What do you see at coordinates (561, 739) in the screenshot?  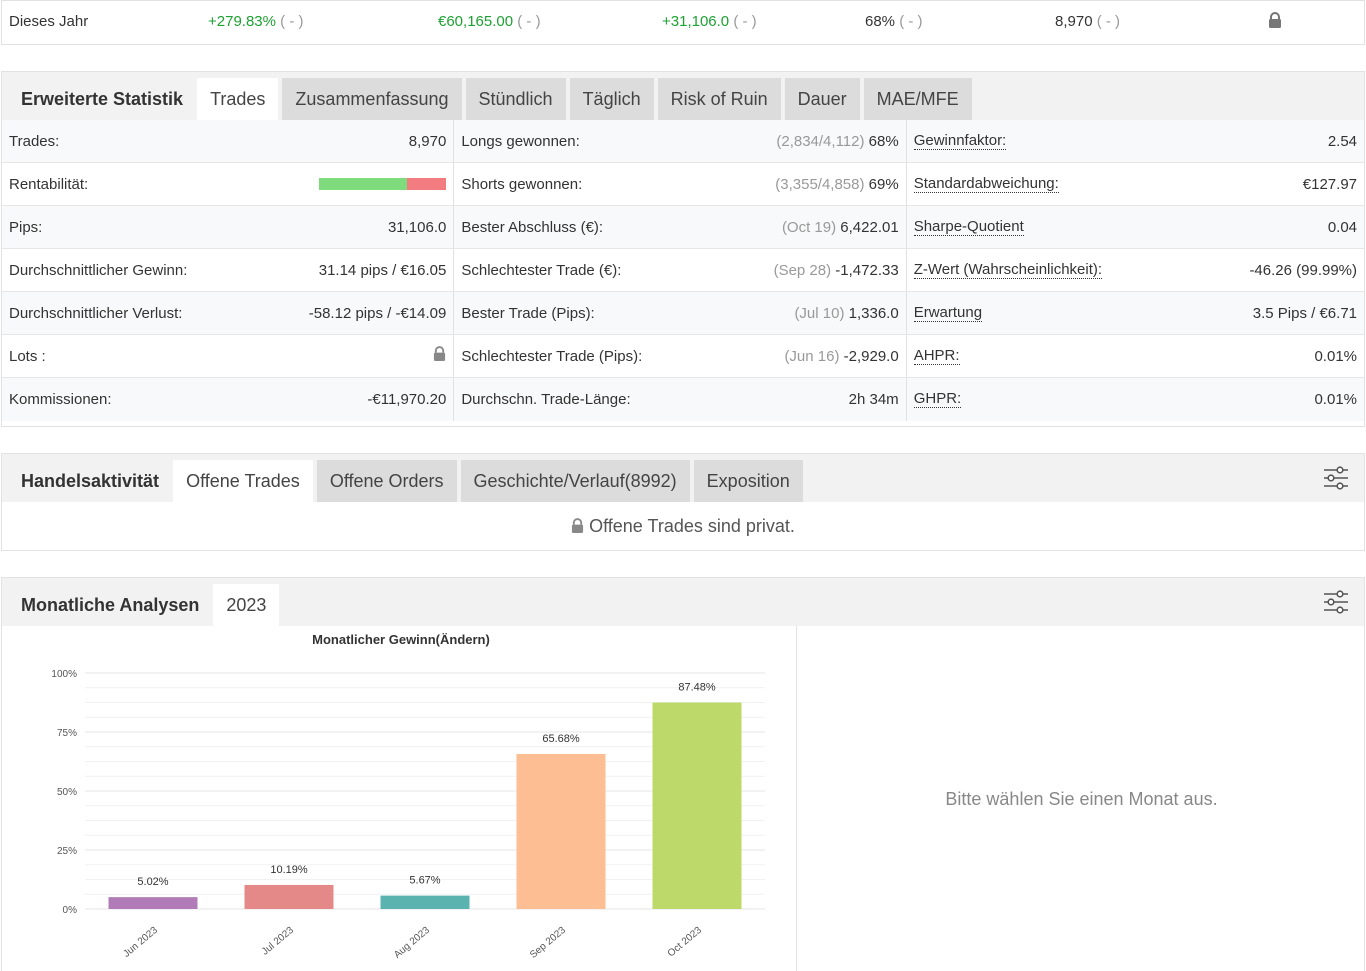 I see `bar-value-label: 65.68%` at bounding box center [561, 739].